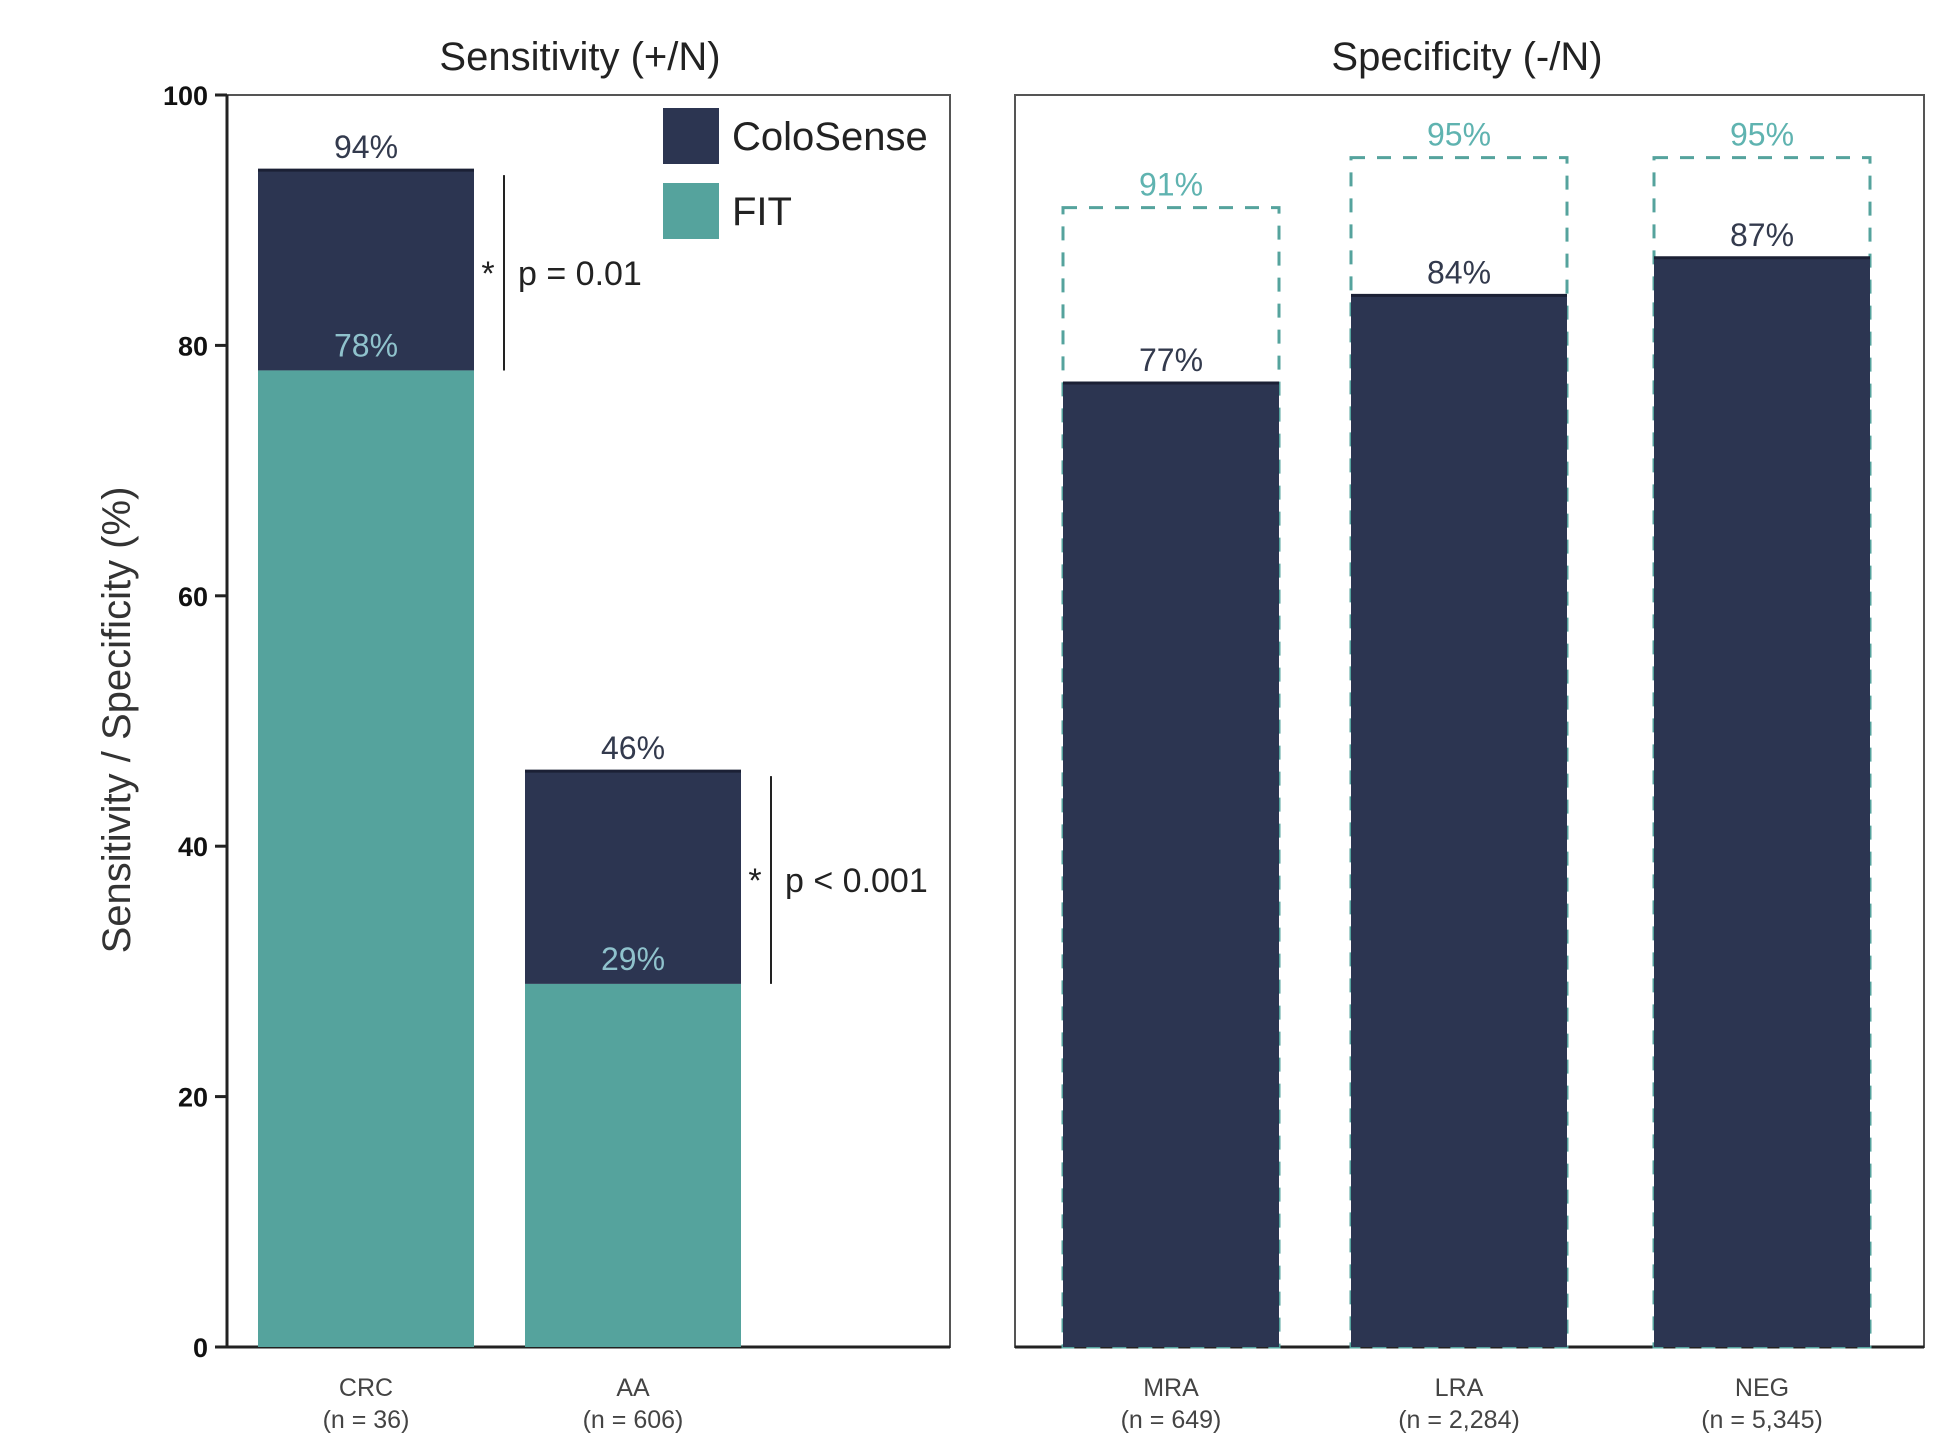 The image size is (1949, 1436). Describe the element at coordinates (193, 847) in the screenshot. I see `y-tick-label: 40` at that location.